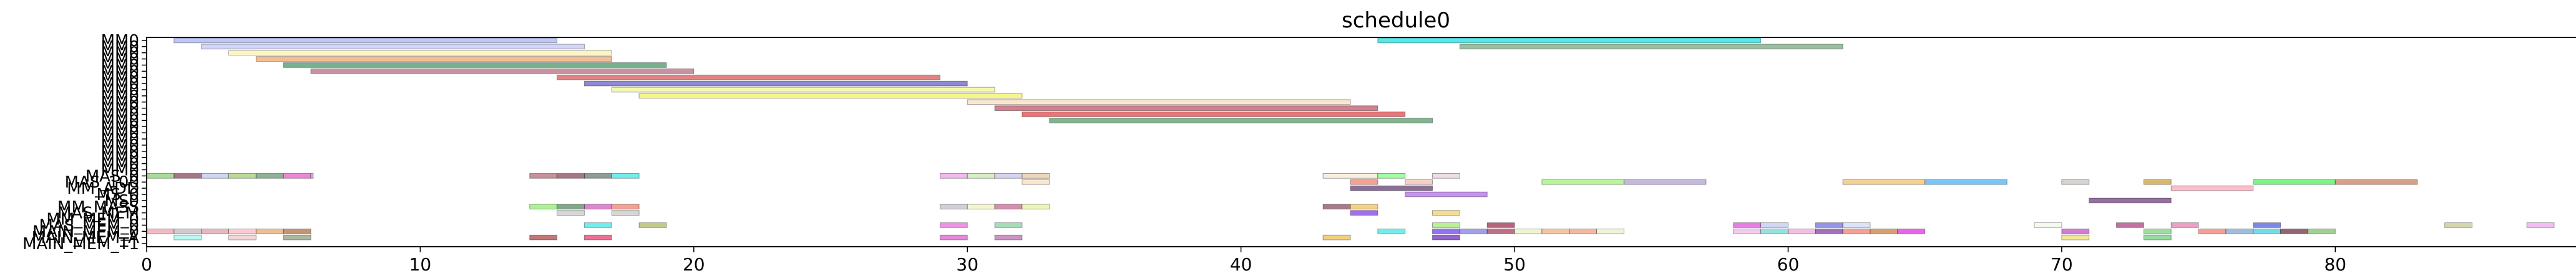 This screenshot has height=276, width=2576. Describe the element at coordinates (1396, 20) in the screenshot. I see `chart-title: schedule0` at that location.